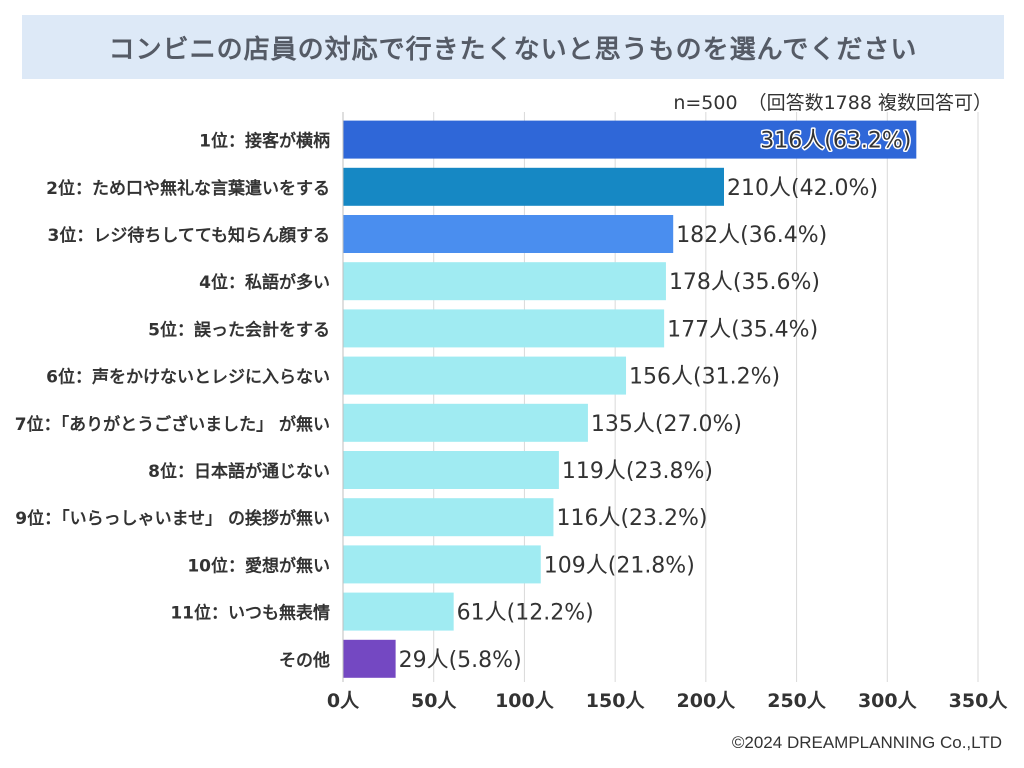  Describe the element at coordinates (744, 282) in the screenshot. I see `data-label: 178人(35.6%)` at that location.